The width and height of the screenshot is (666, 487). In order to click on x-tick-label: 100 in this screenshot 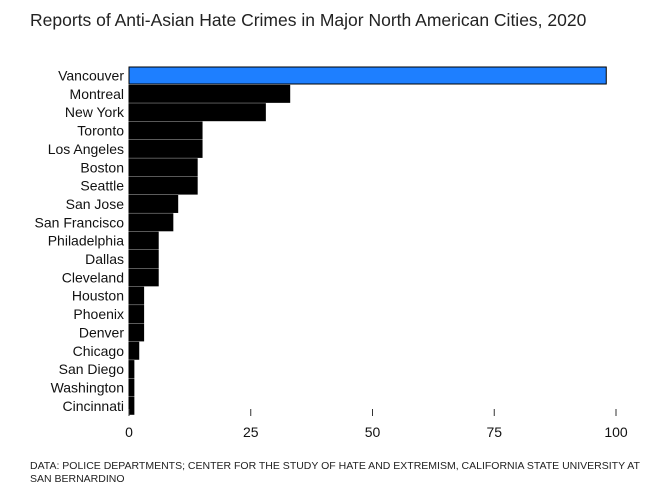, I will do `click(616, 432)`.